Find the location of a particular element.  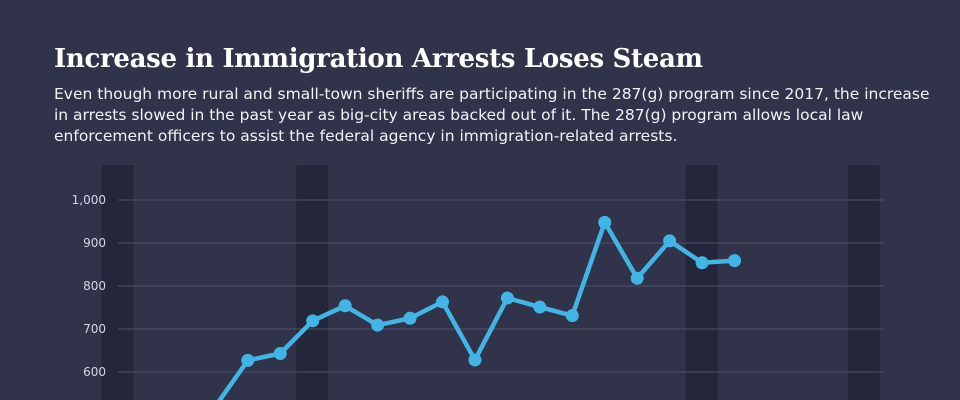

y-tick-label: 600 is located at coordinates (94, 372).